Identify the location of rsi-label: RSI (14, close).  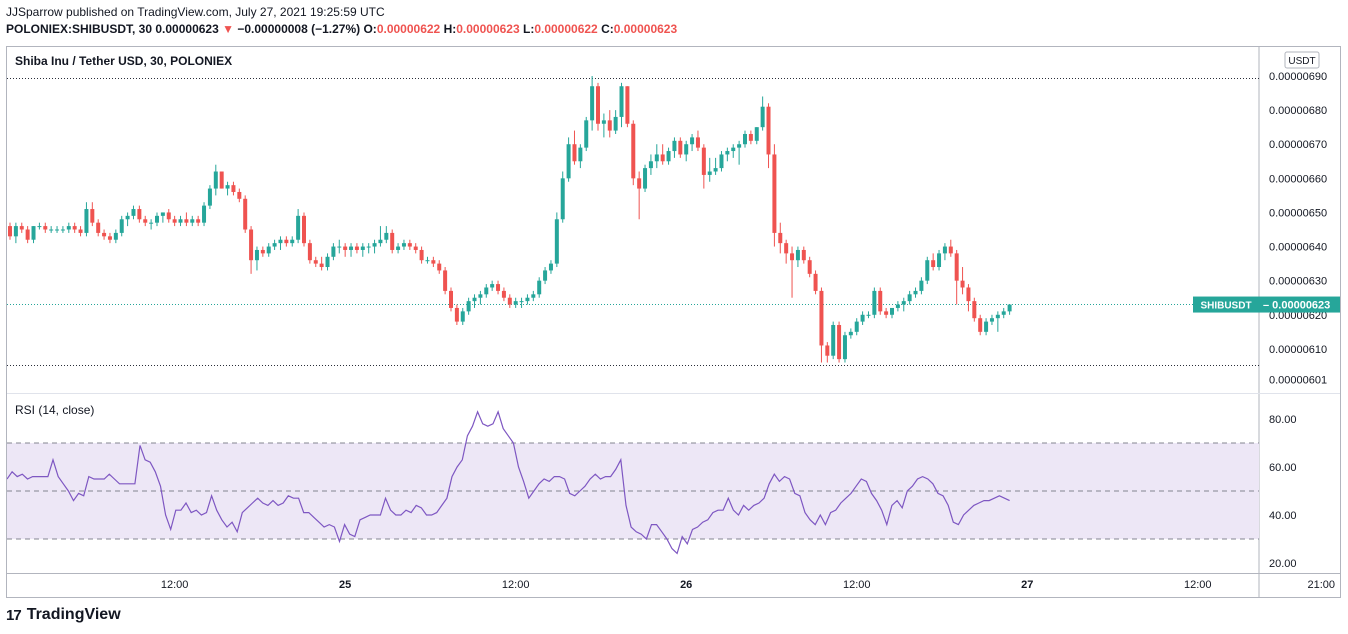
(54, 410).